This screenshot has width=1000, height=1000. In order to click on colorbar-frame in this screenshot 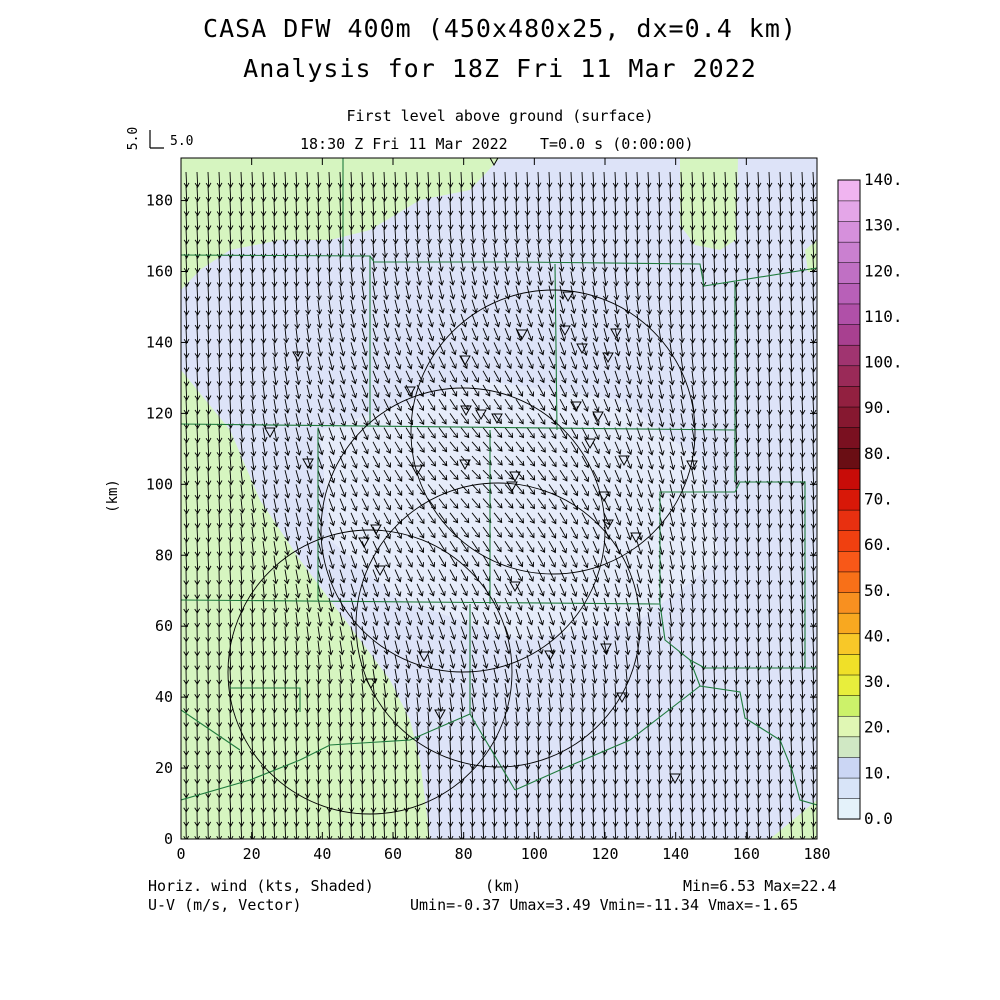, I will do `click(849, 499)`.